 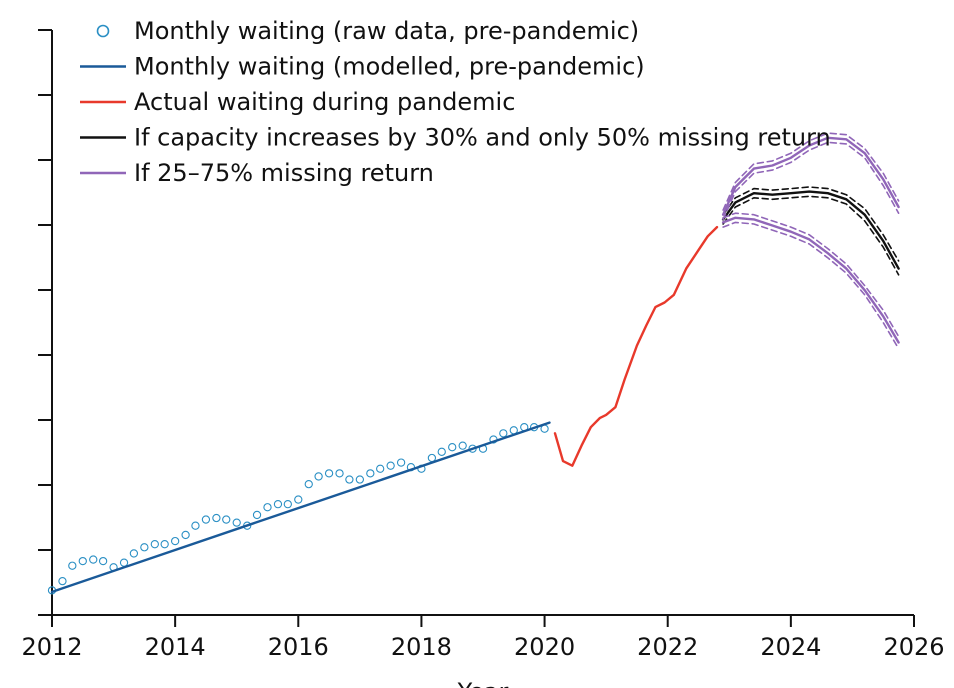 I want to click on legend-marker, so click(x=103, y=31).